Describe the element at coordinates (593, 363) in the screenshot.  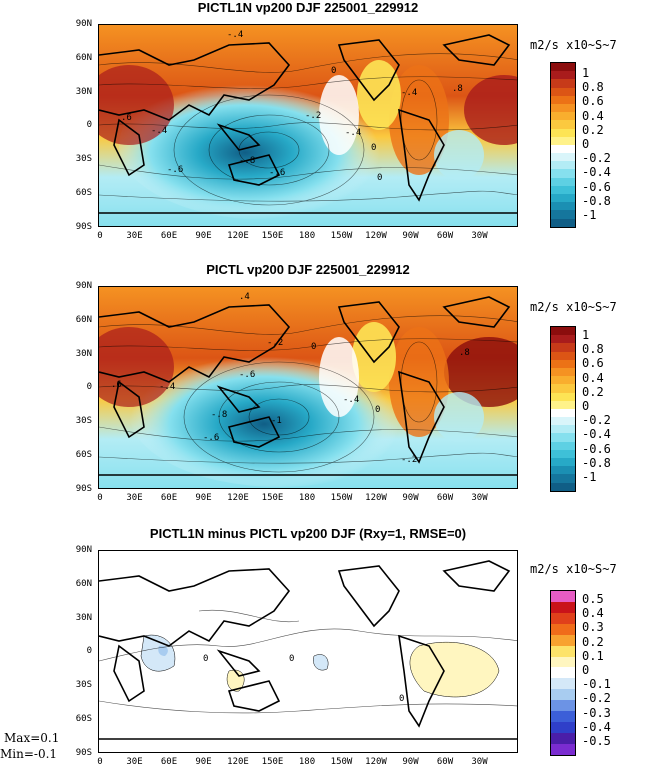
I see `colorbar-tick-label: 0.6` at that location.